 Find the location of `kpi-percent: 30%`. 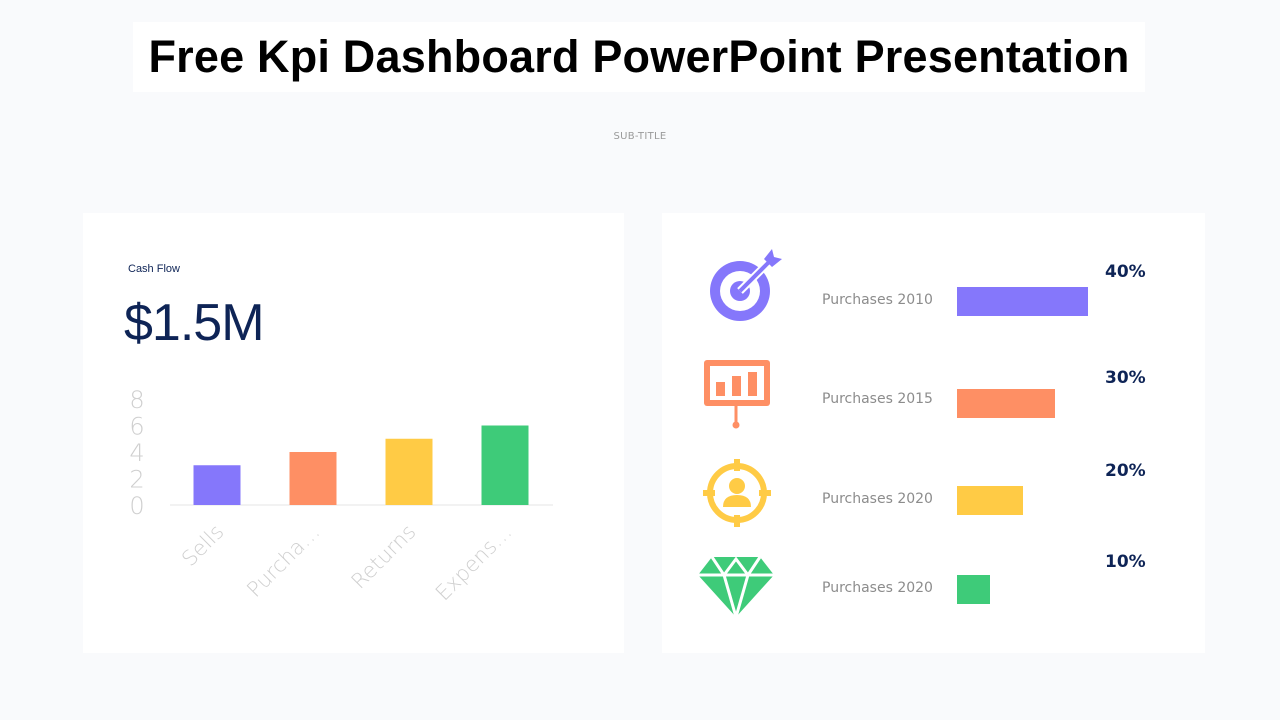

kpi-percent: 30% is located at coordinates (1125, 378).